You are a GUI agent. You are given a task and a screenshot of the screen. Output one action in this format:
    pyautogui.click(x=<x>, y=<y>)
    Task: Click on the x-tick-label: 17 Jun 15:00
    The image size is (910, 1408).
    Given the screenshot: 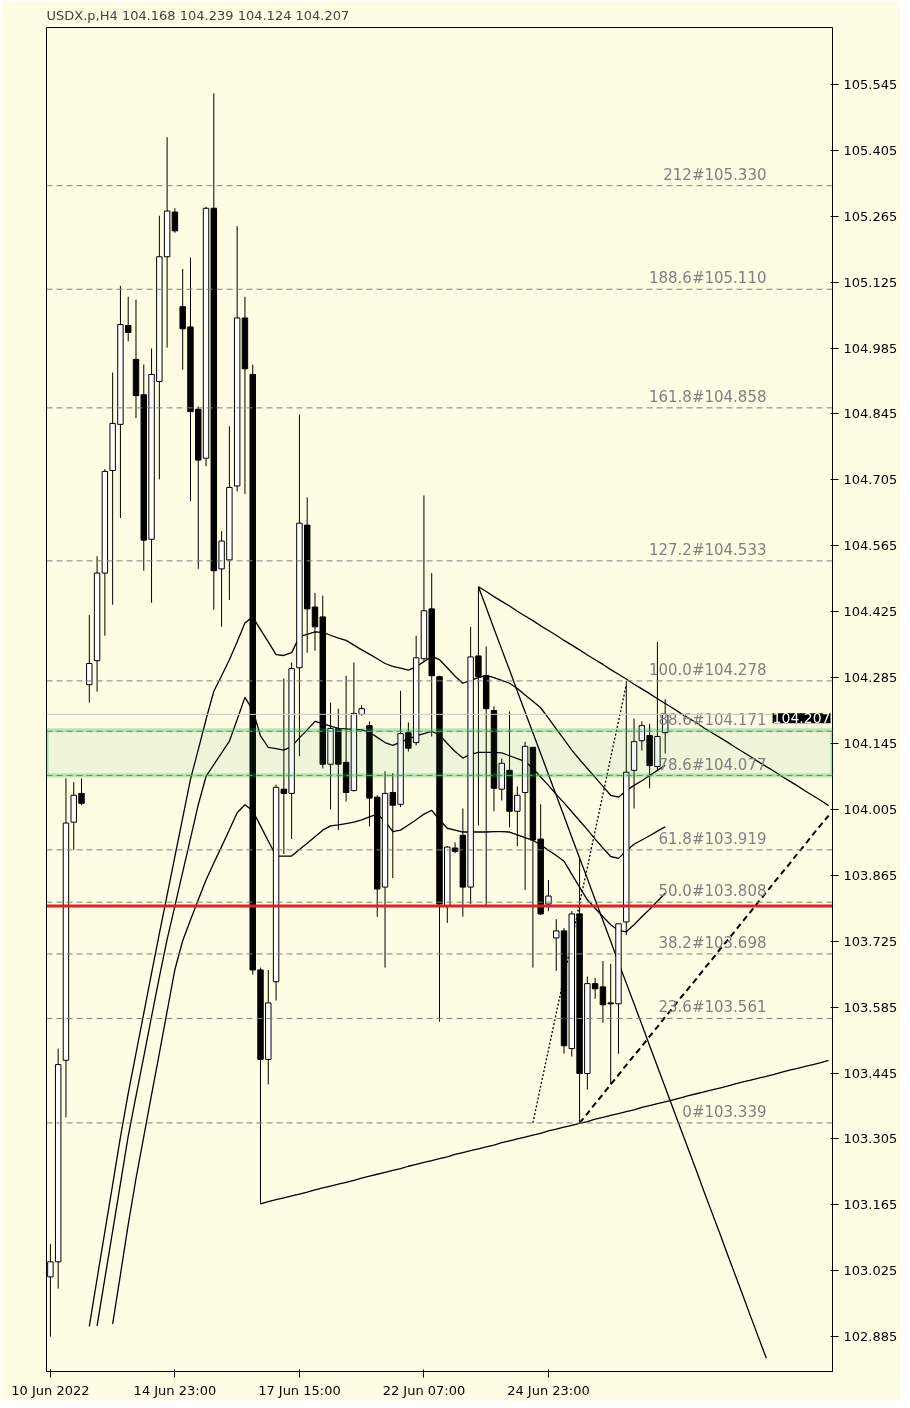 What is the action you would take?
    pyautogui.click(x=299, y=1390)
    